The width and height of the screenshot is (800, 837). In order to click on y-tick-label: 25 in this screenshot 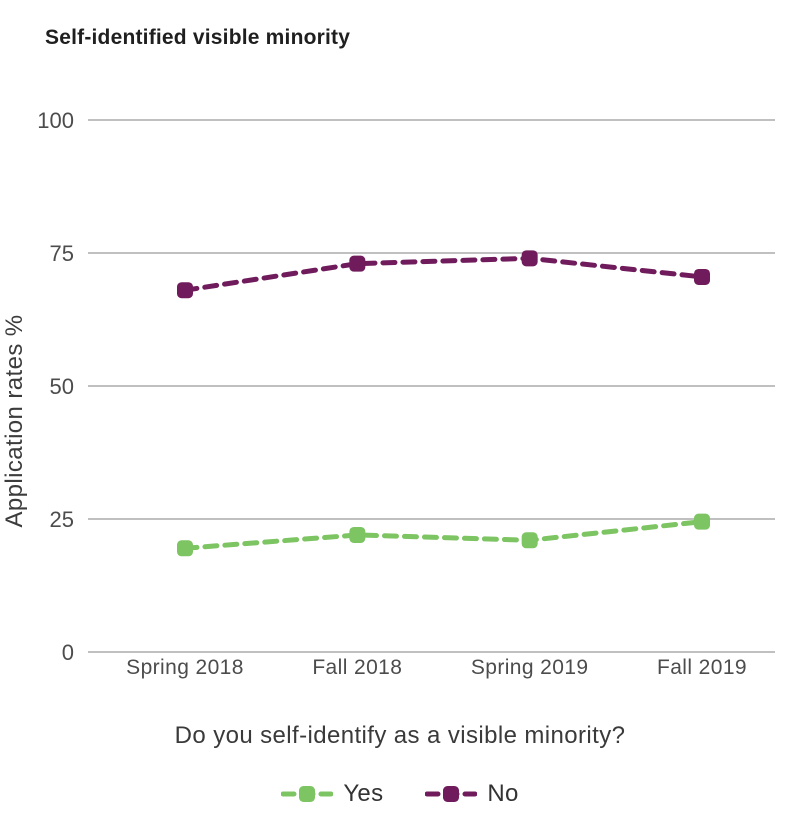, I will do `click(62, 519)`.